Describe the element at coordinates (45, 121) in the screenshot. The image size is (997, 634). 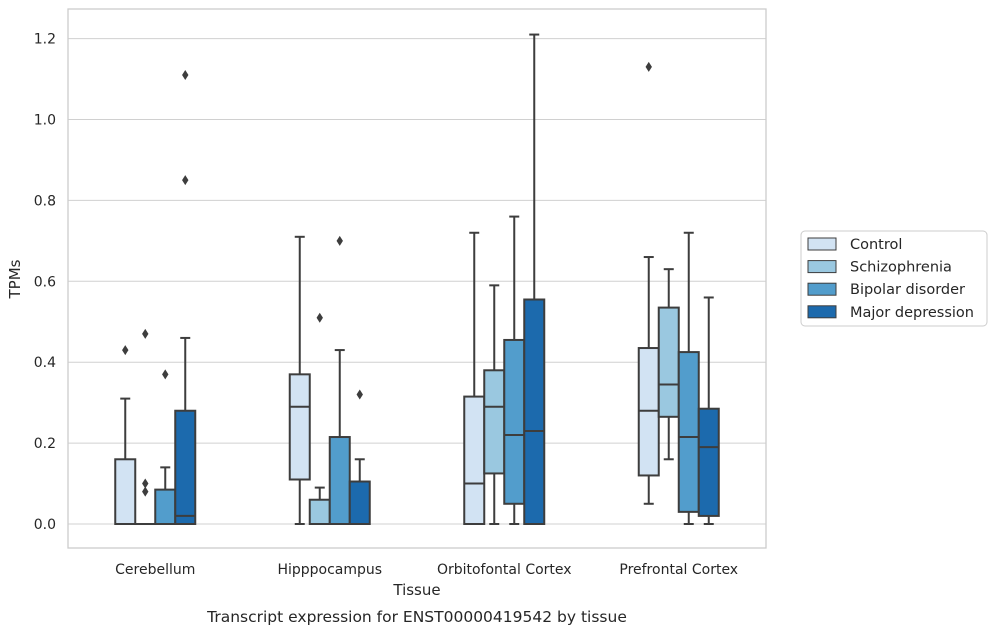
I see `y-tick-label: 1.0` at that location.